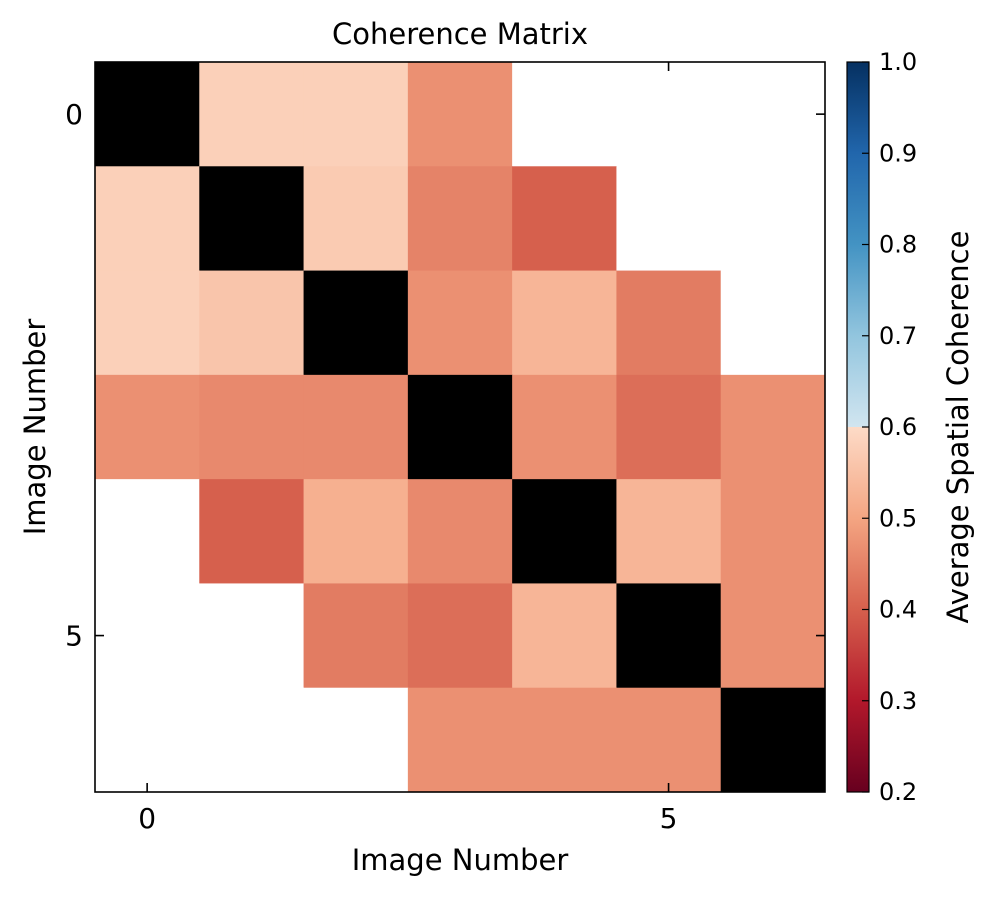  Describe the element at coordinates (74, 114) in the screenshot. I see `y-tick-label-0: 0` at that location.